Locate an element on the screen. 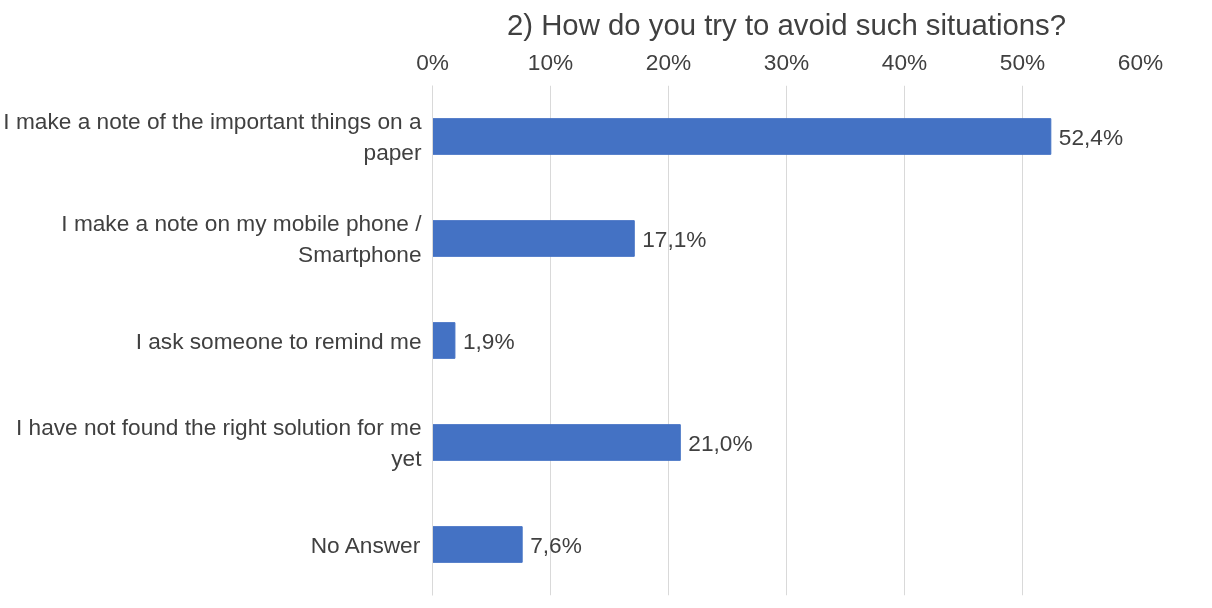 This screenshot has height=608, width=1212. y-tick-label: I ask someone to remind me is located at coordinates (278, 340).